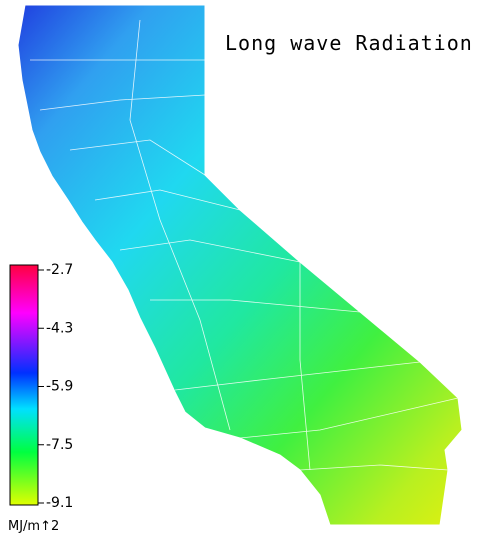  What do you see at coordinates (59, 445) in the screenshot?
I see `tick-label: -7.5` at bounding box center [59, 445].